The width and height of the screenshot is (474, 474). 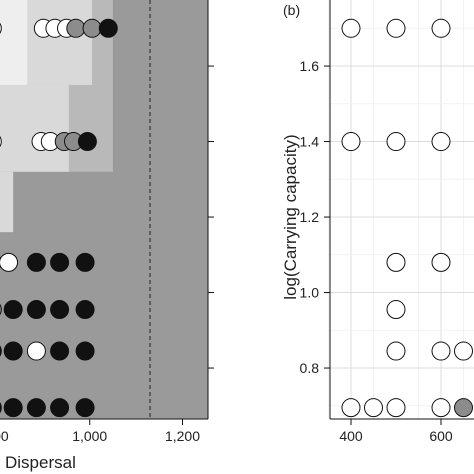 What do you see at coordinates (290, 216) in the screenshot?
I see `y-axis-title: log(Carrying capacity)` at bounding box center [290, 216].